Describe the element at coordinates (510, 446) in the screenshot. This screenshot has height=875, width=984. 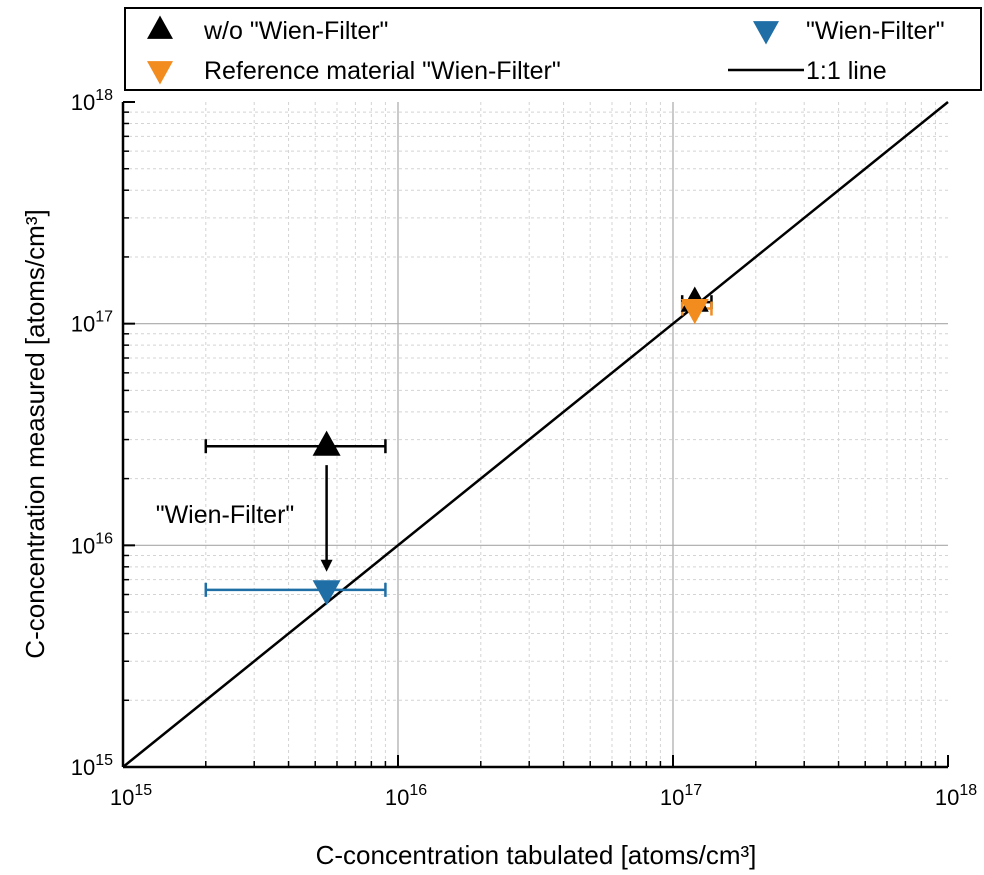
I see `data-markers` at that location.